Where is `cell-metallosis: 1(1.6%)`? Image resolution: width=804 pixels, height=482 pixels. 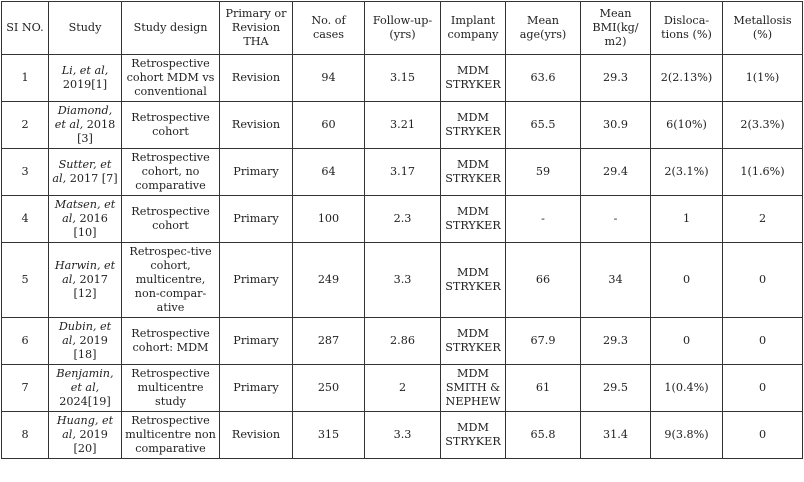 cell-metallosis: 1(1.6%) is located at coordinates (762, 172).